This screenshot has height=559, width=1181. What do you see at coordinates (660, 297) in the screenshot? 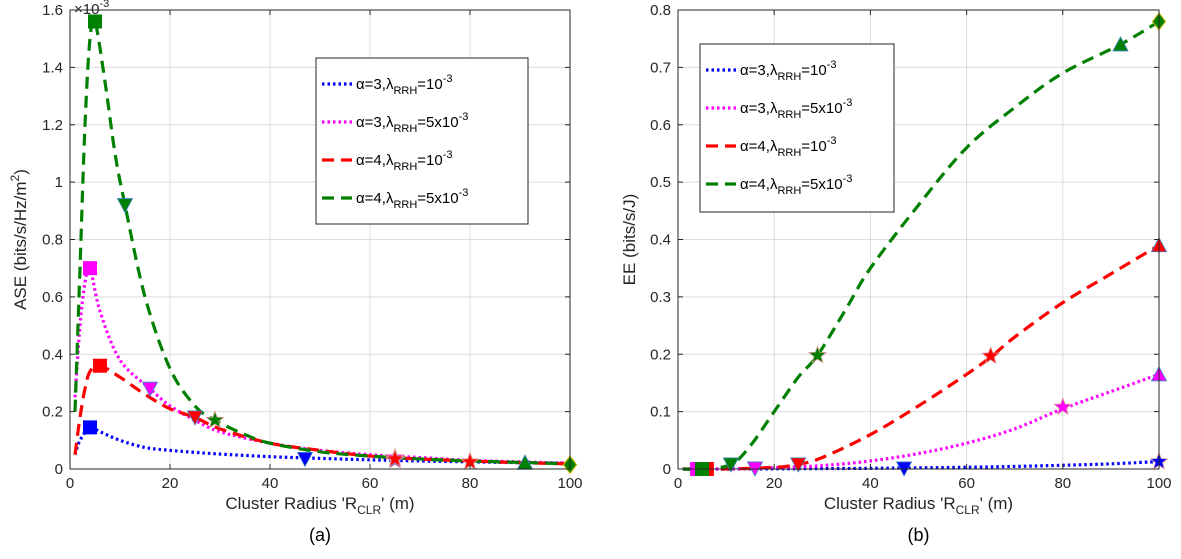
I see `y-tick-label: 0.3` at bounding box center [660, 297].